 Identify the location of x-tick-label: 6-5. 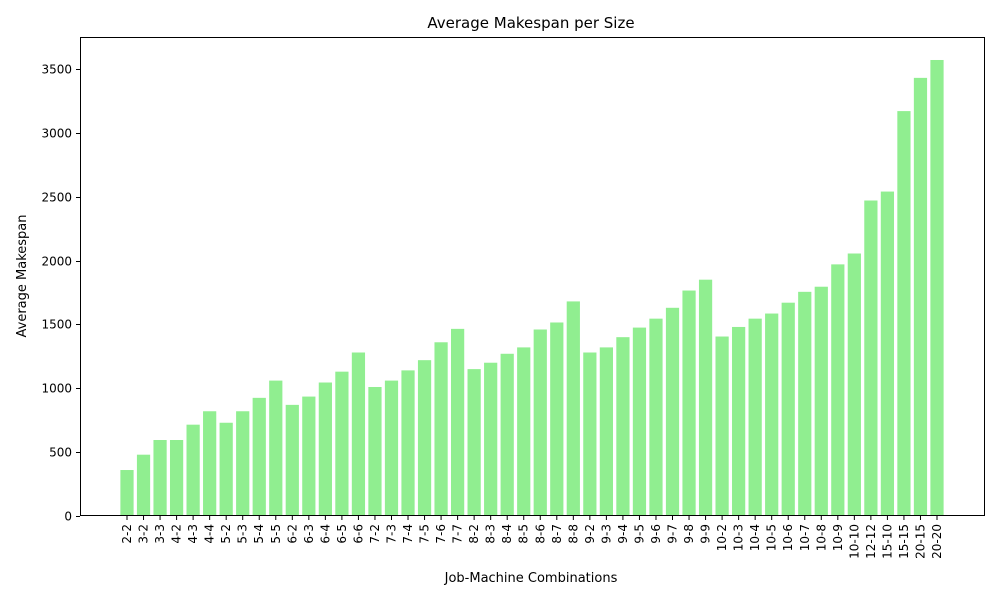
(342, 534).